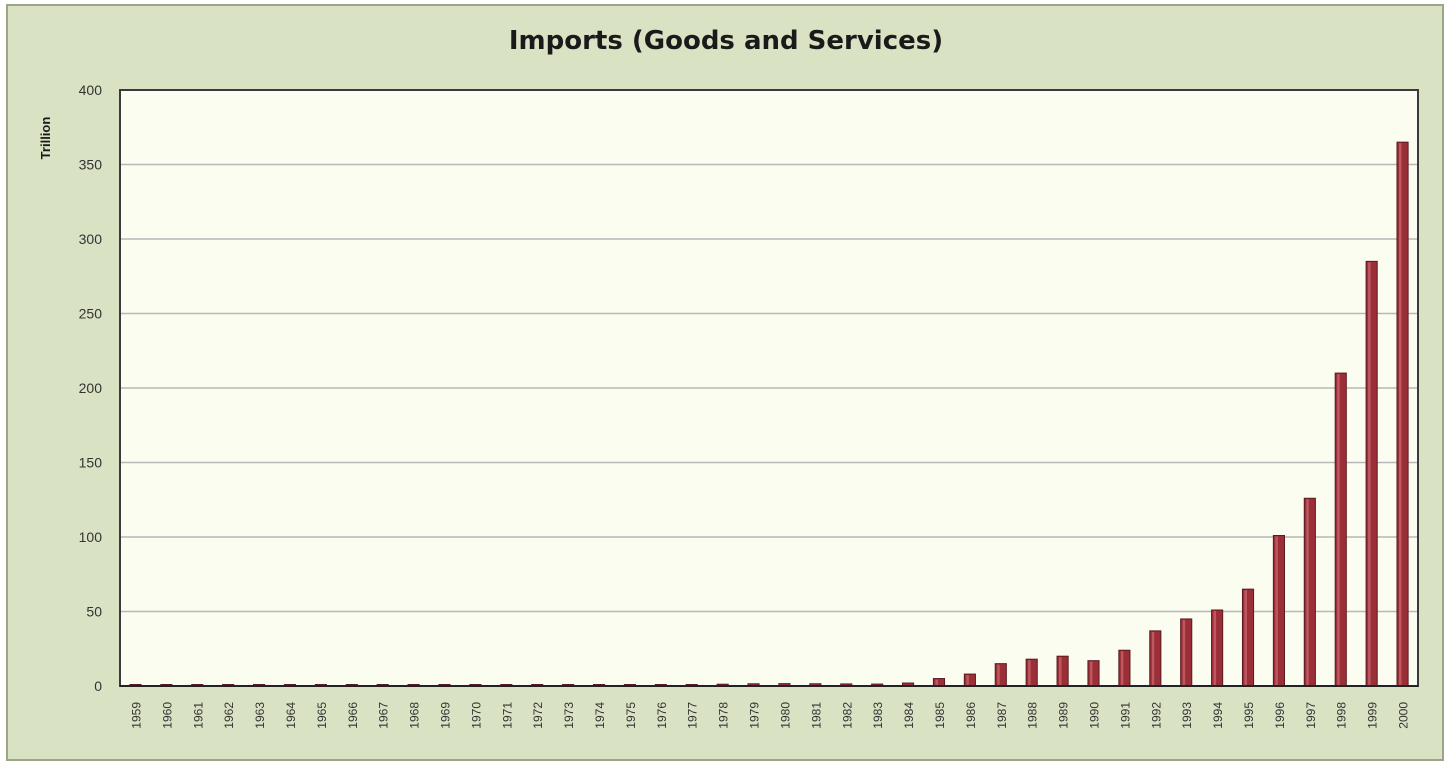 The width and height of the screenshot is (1452, 767). What do you see at coordinates (91, 388) in the screenshot?
I see `y-tick-label: 200` at bounding box center [91, 388].